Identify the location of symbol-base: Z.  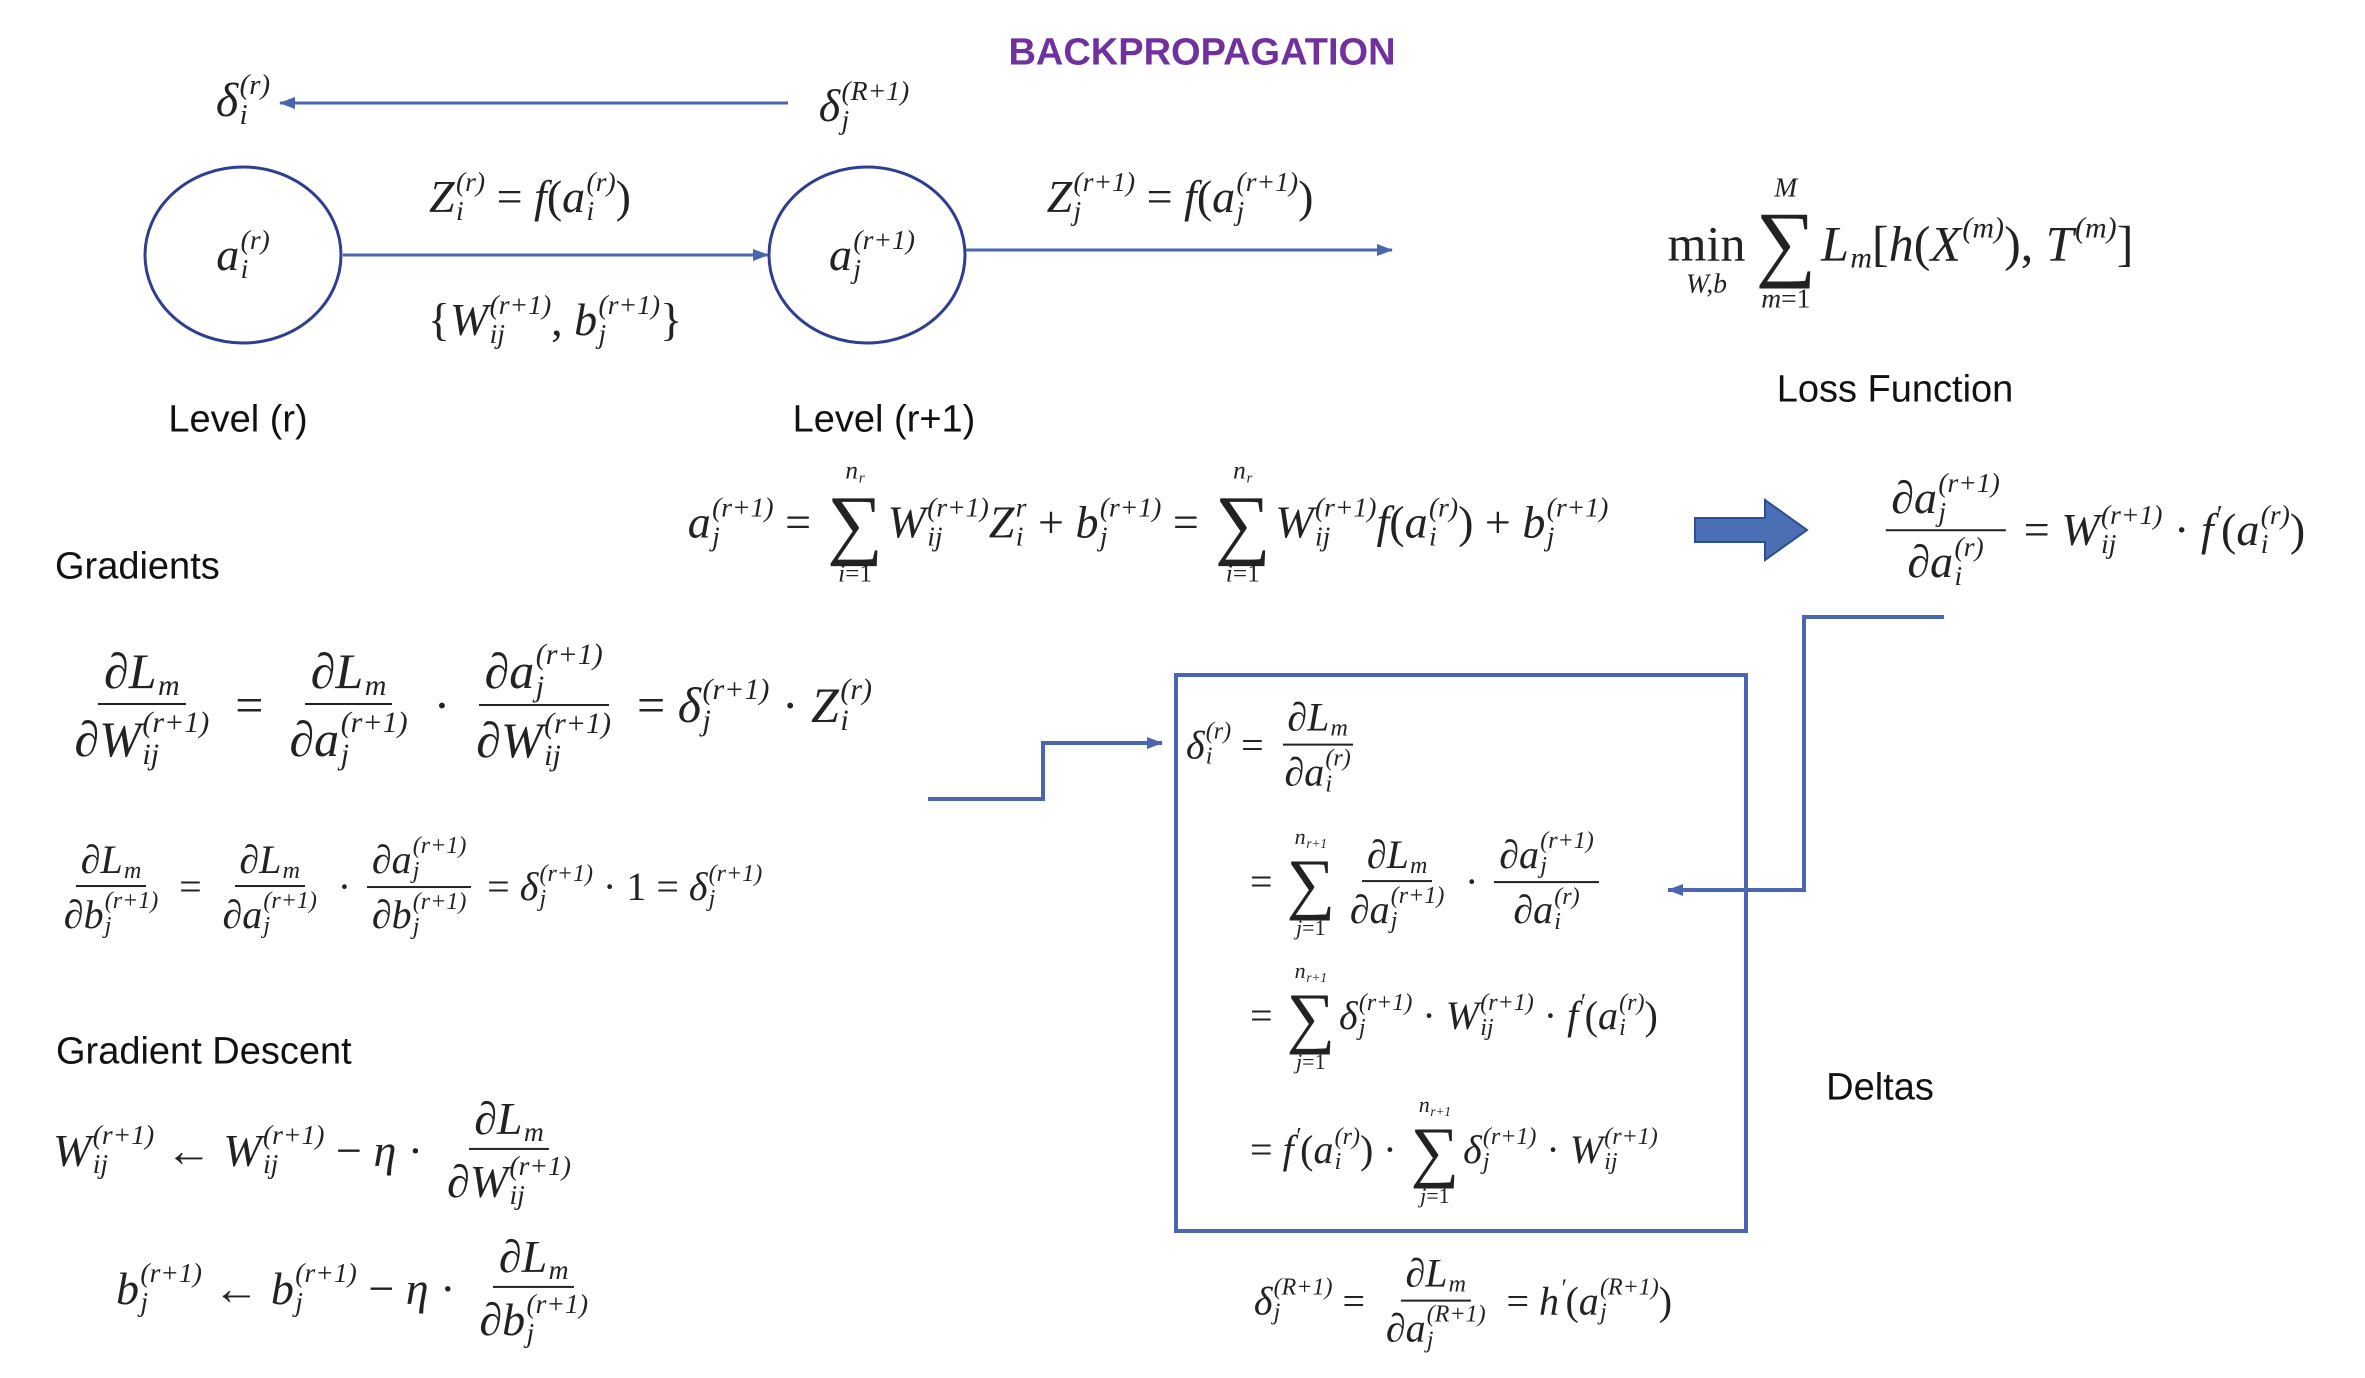
(442, 197).